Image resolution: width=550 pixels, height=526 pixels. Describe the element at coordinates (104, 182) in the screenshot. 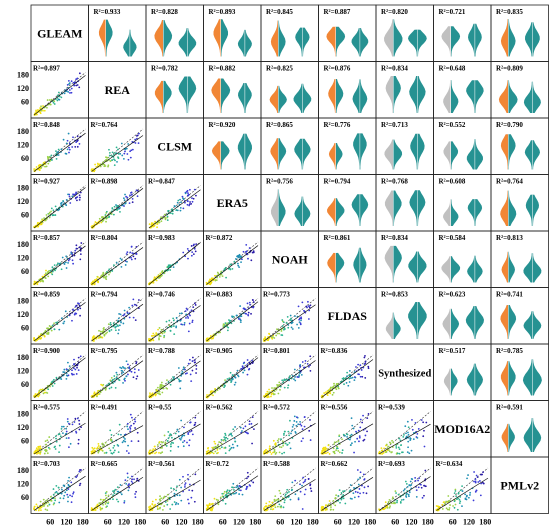

I see `r2-label: R²=0.898` at that location.